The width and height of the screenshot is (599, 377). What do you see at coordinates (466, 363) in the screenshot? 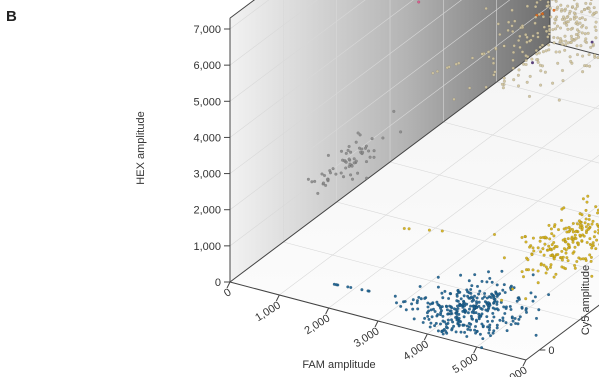
I see `fam-tick-label: 5,000` at bounding box center [466, 363].